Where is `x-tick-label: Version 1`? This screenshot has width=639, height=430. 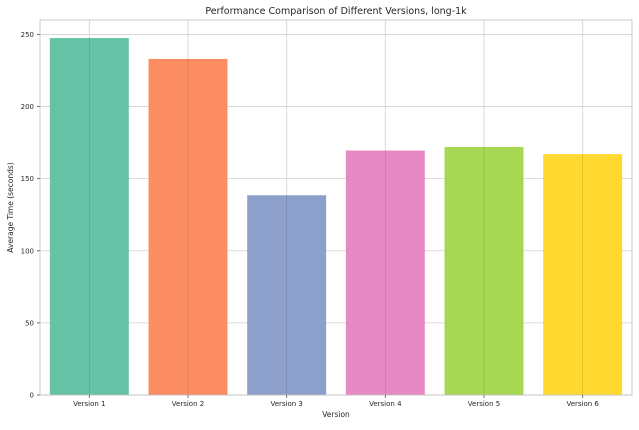
x-tick-label: Version 1 is located at coordinates (89, 404).